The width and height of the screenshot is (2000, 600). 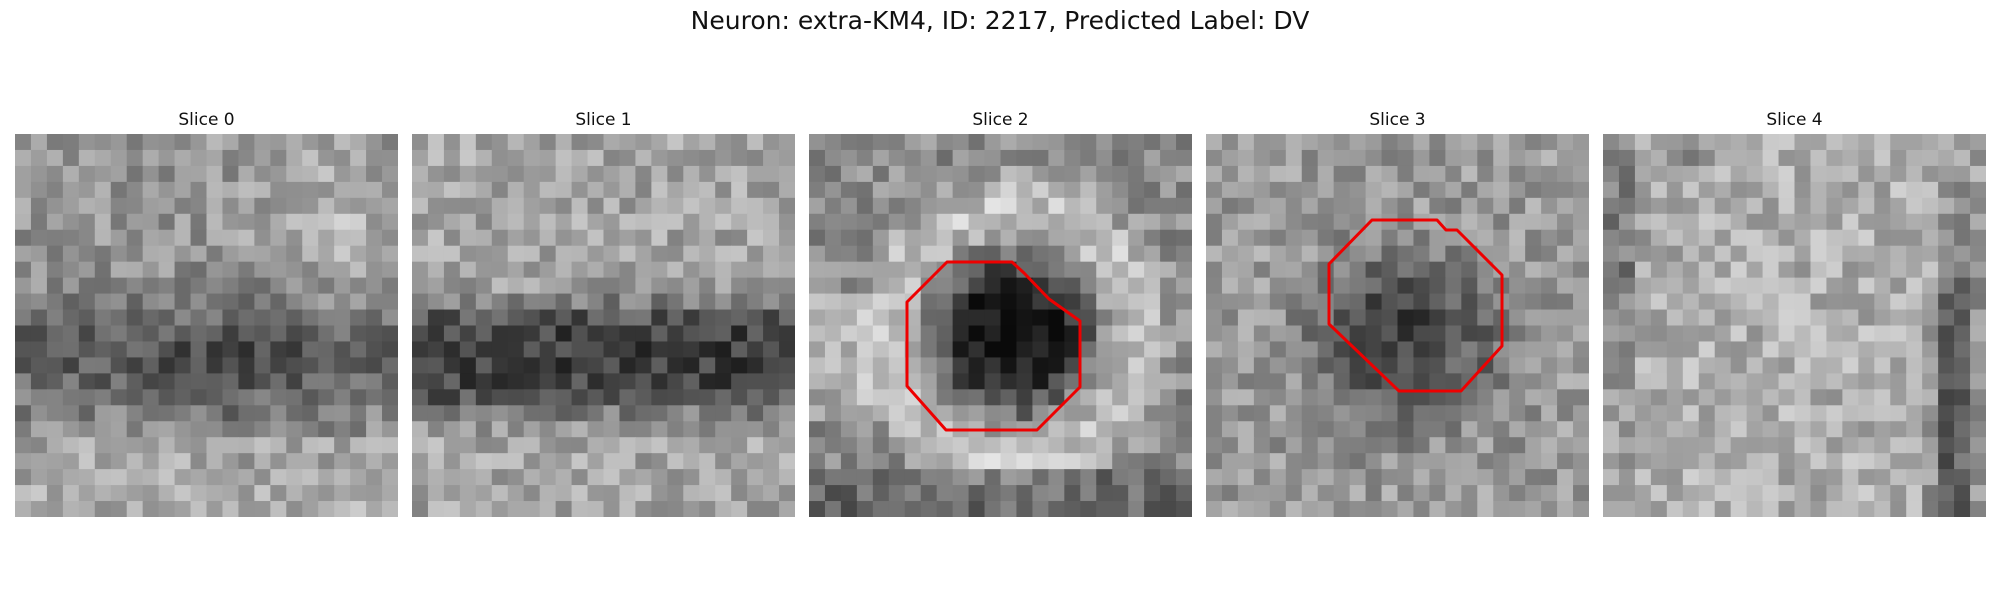 What do you see at coordinates (1794, 120) in the screenshot?
I see `slice-title-4: Slice 4` at bounding box center [1794, 120].